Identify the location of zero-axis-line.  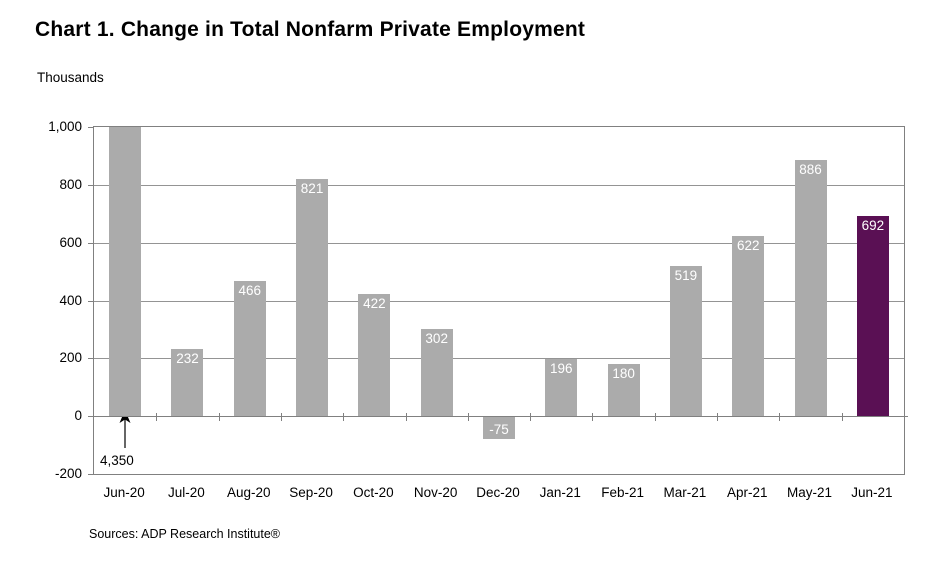
(501, 417).